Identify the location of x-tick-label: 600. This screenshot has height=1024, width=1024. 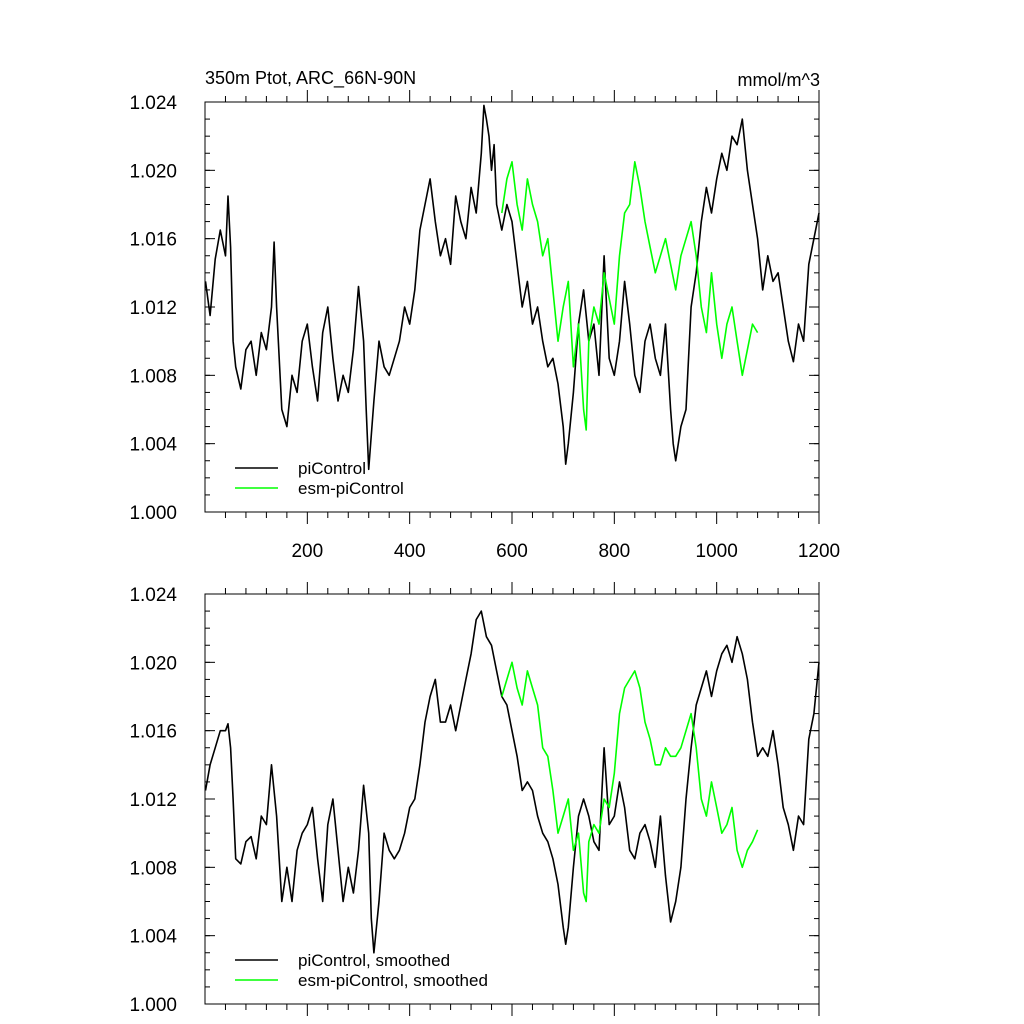
(512, 551).